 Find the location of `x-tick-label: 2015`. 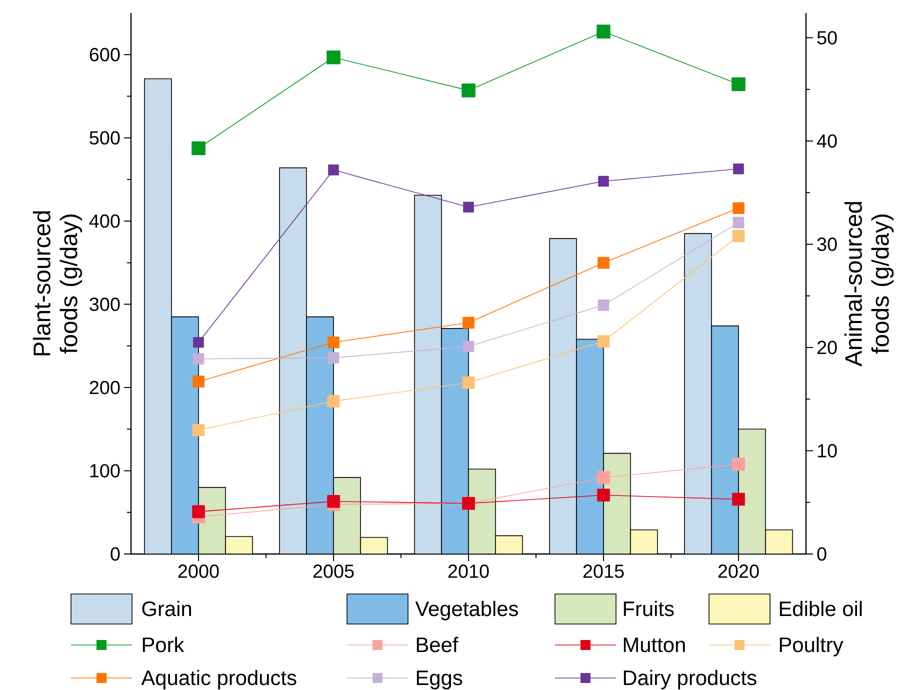

x-tick-label: 2015 is located at coordinates (603, 571).